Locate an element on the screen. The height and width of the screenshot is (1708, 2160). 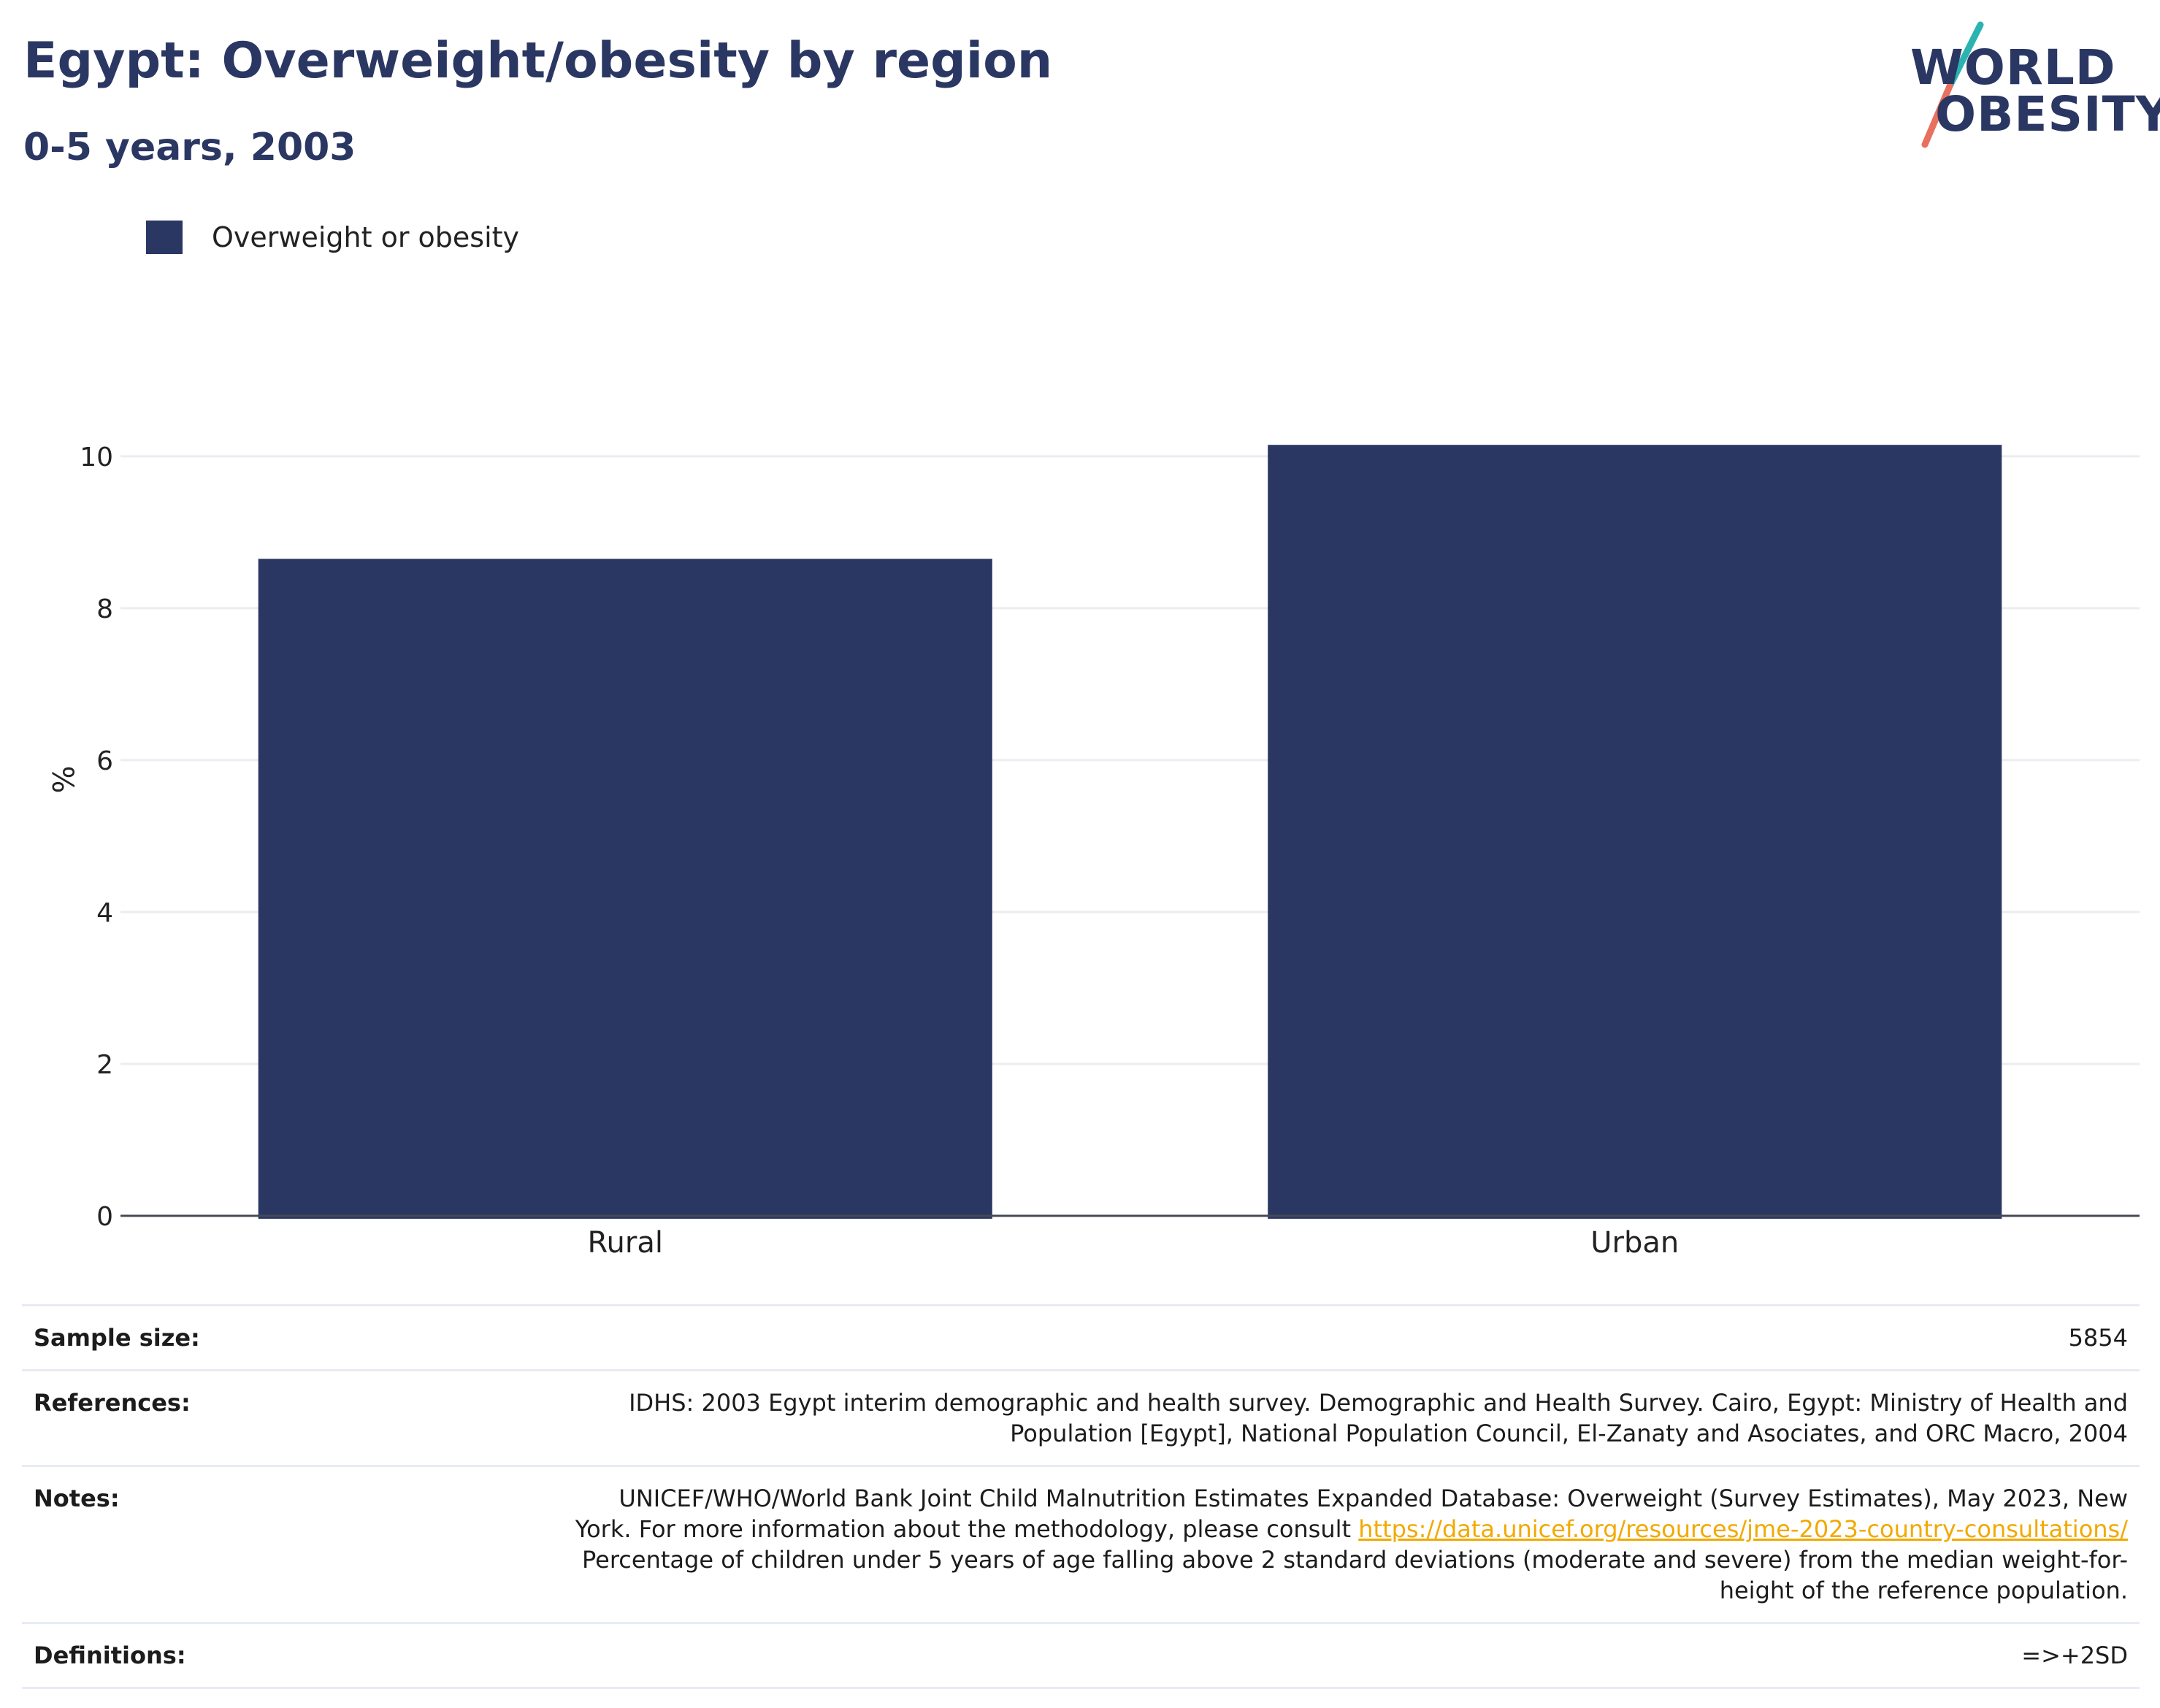
logo-text-world: WORLD is located at coordinates (2013, 67).